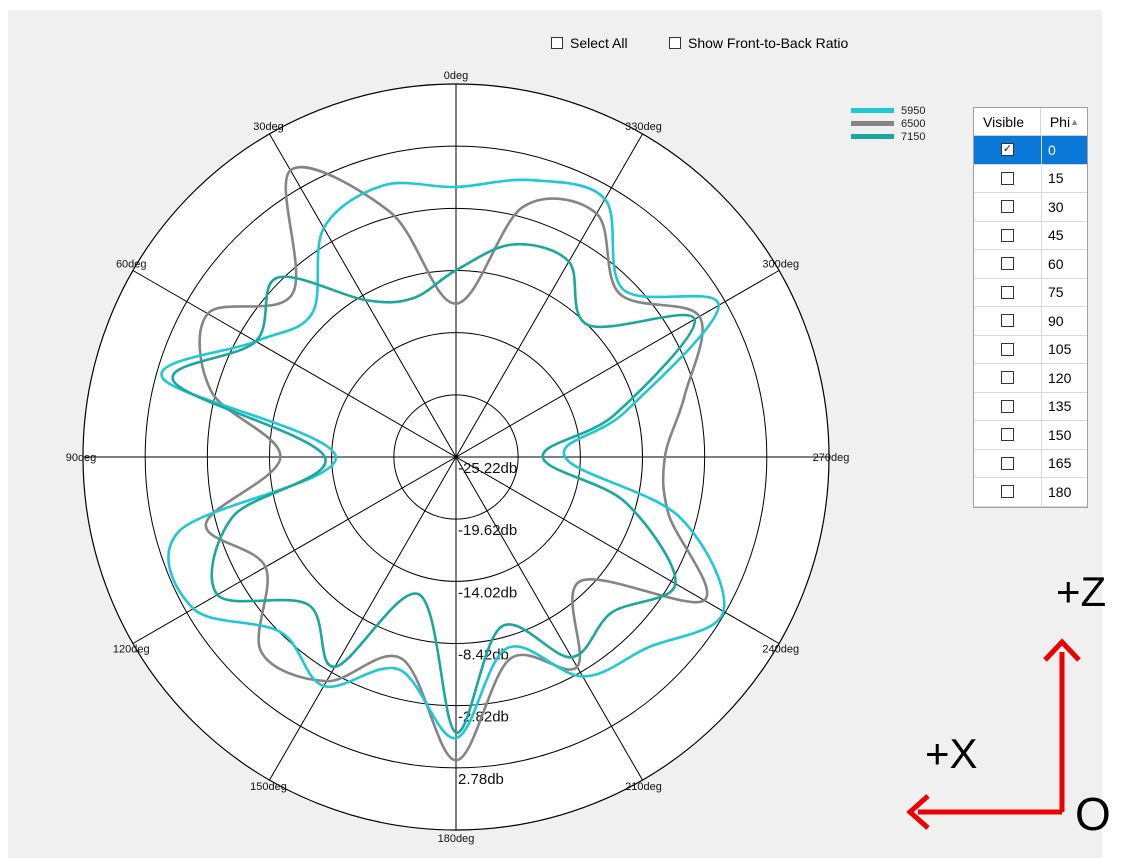 This screenshot has height=859, width=1122. What do you see at coordinates (131, 265) in the screenshot?
I see `angular-tick-label: 60deg` at bounding box center [131, 265].